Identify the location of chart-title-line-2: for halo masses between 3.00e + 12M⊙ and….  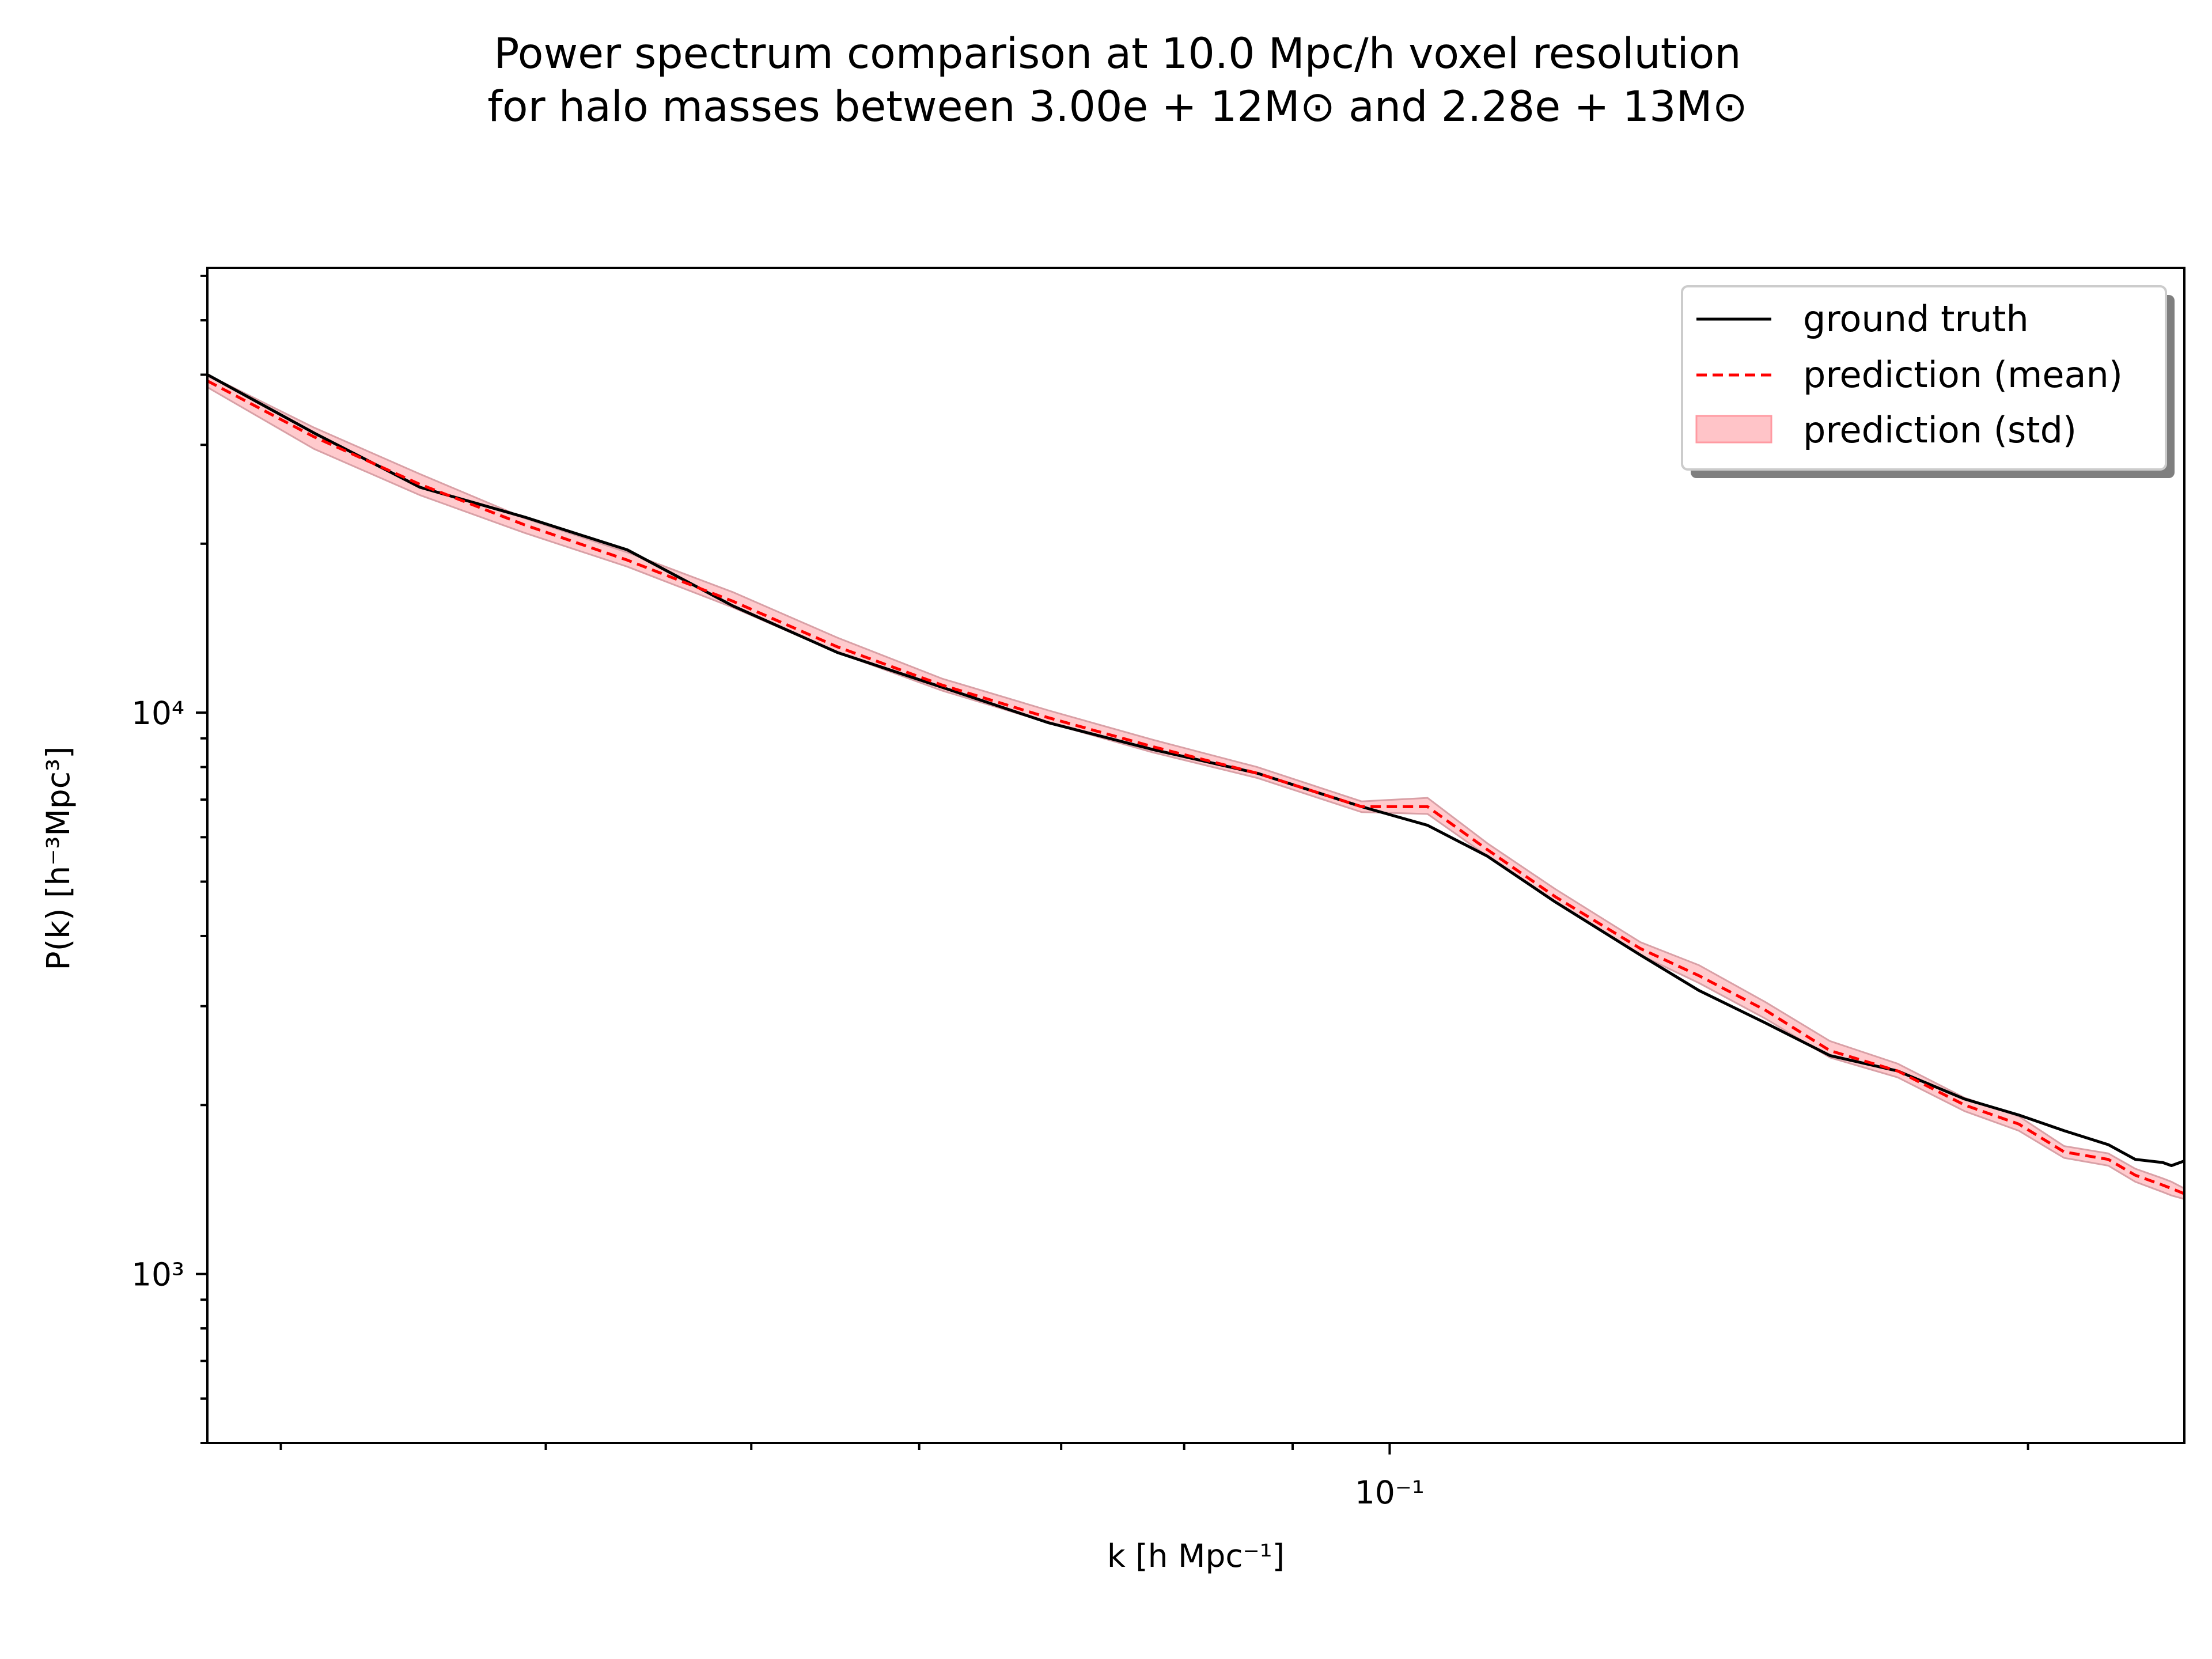
(1117, 106).